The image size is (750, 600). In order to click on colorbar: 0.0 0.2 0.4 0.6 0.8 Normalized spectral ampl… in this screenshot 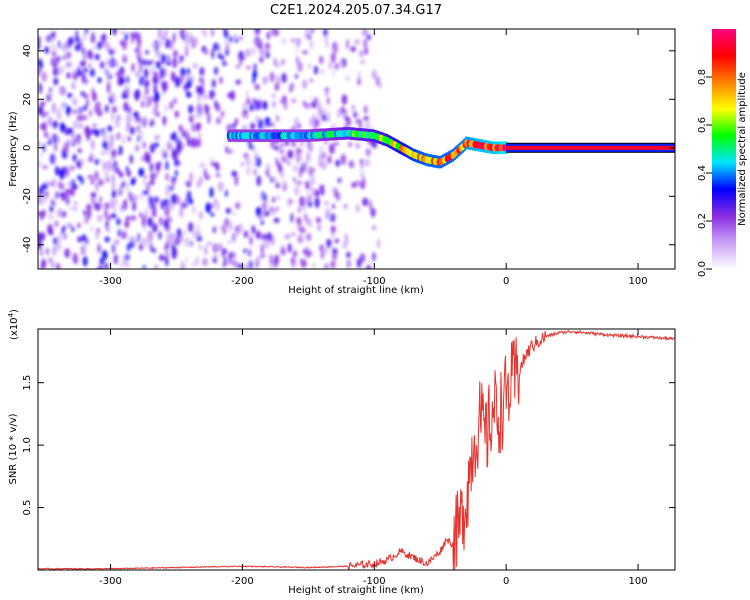, I will do `click(722, 153)`.